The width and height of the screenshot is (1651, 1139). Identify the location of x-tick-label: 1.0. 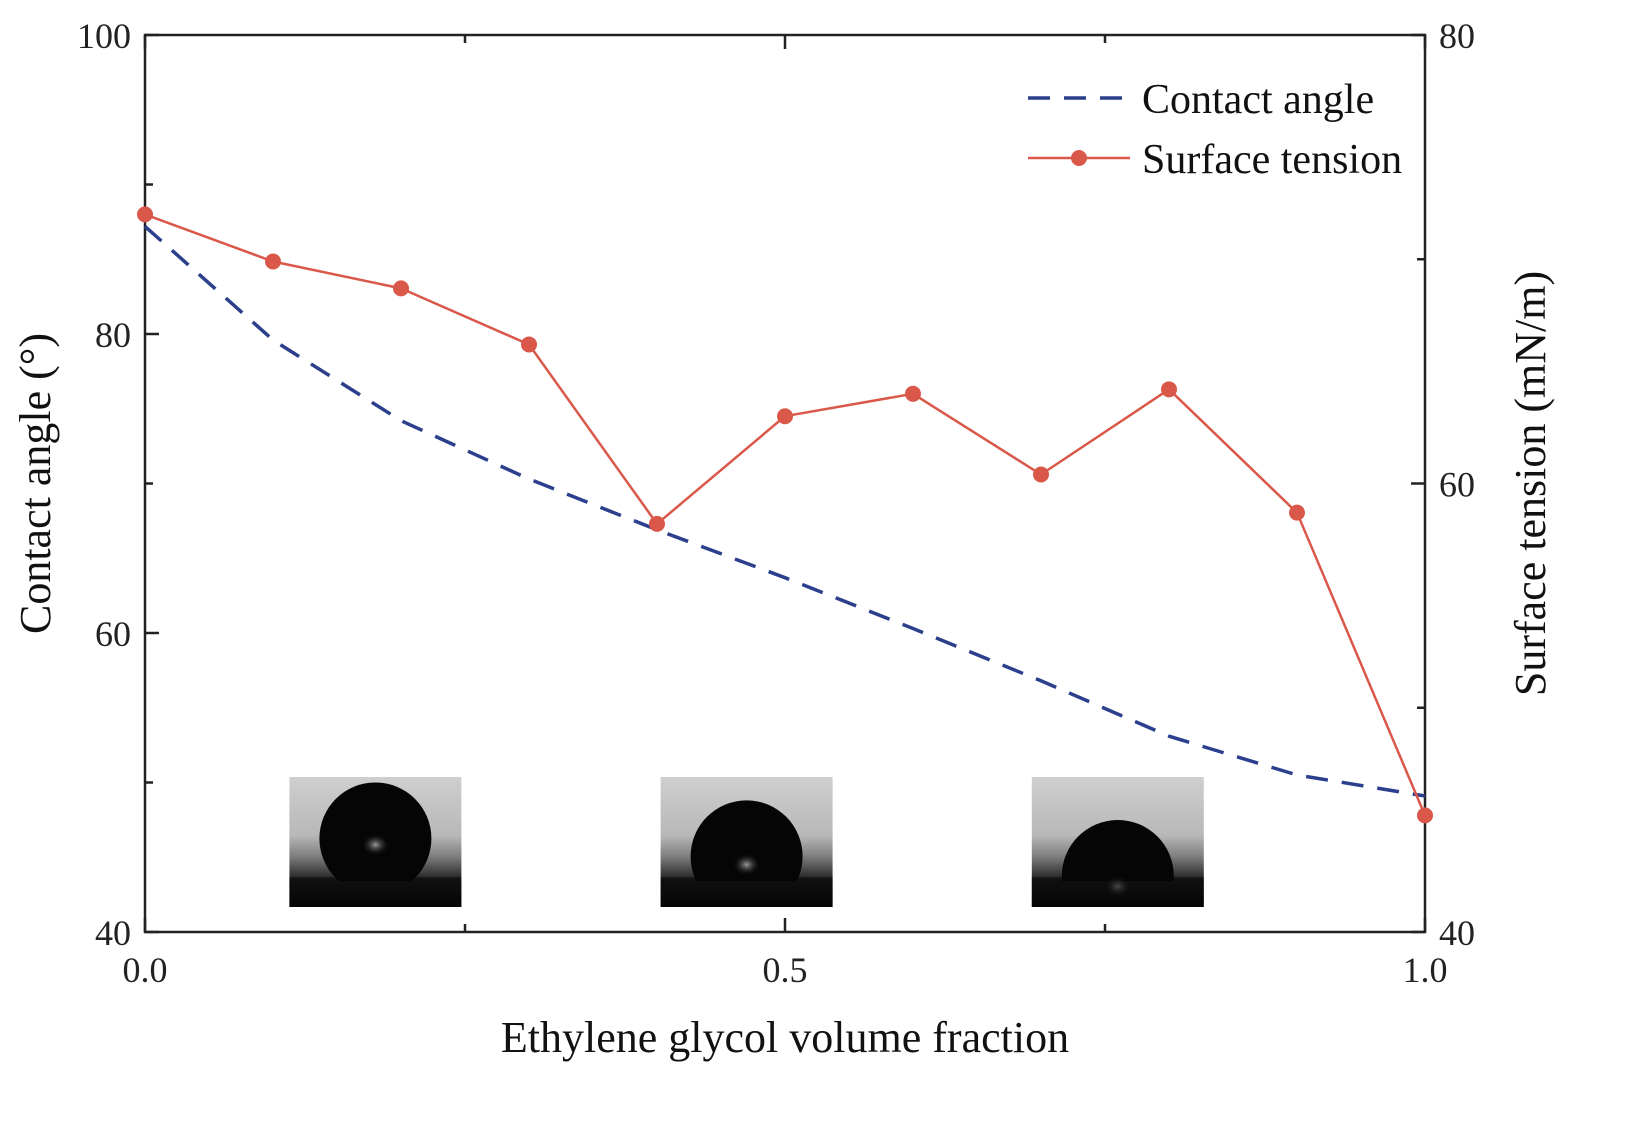
(1425, 970).